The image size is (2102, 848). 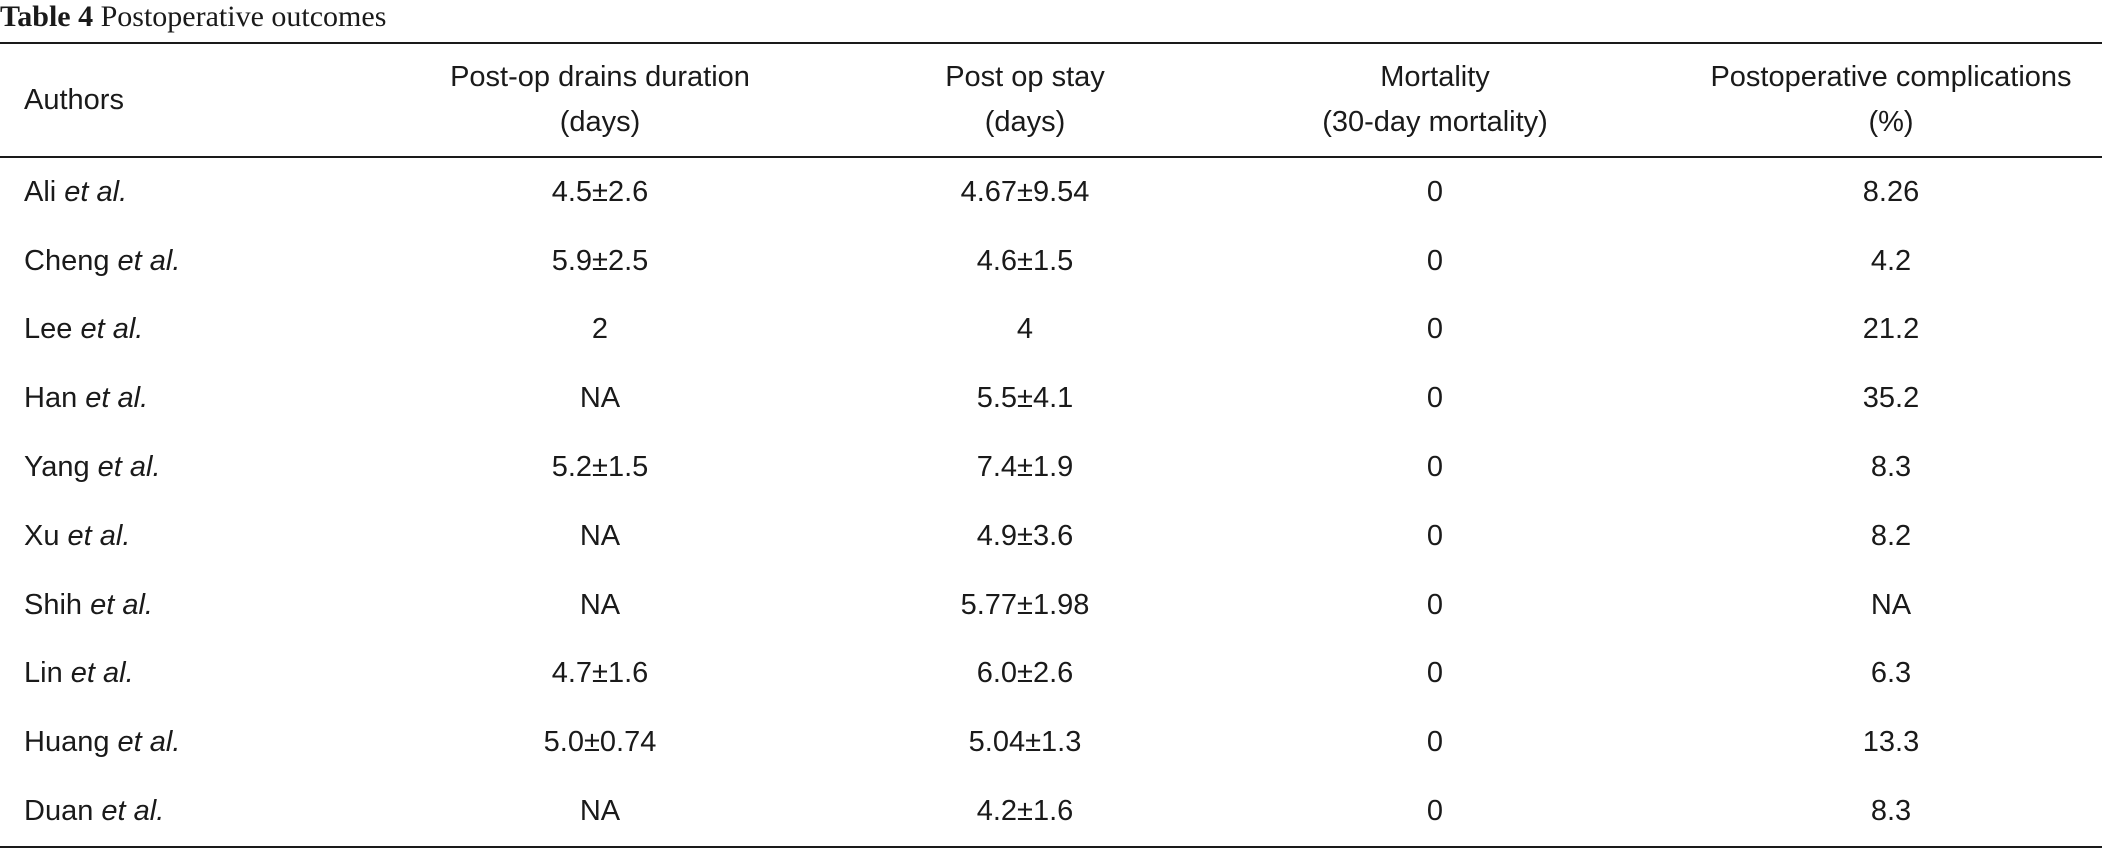 What do you see at coordinates (48, 329) in the screenshot?
I see `author-name: Lee` at bounding box center [48, 329].